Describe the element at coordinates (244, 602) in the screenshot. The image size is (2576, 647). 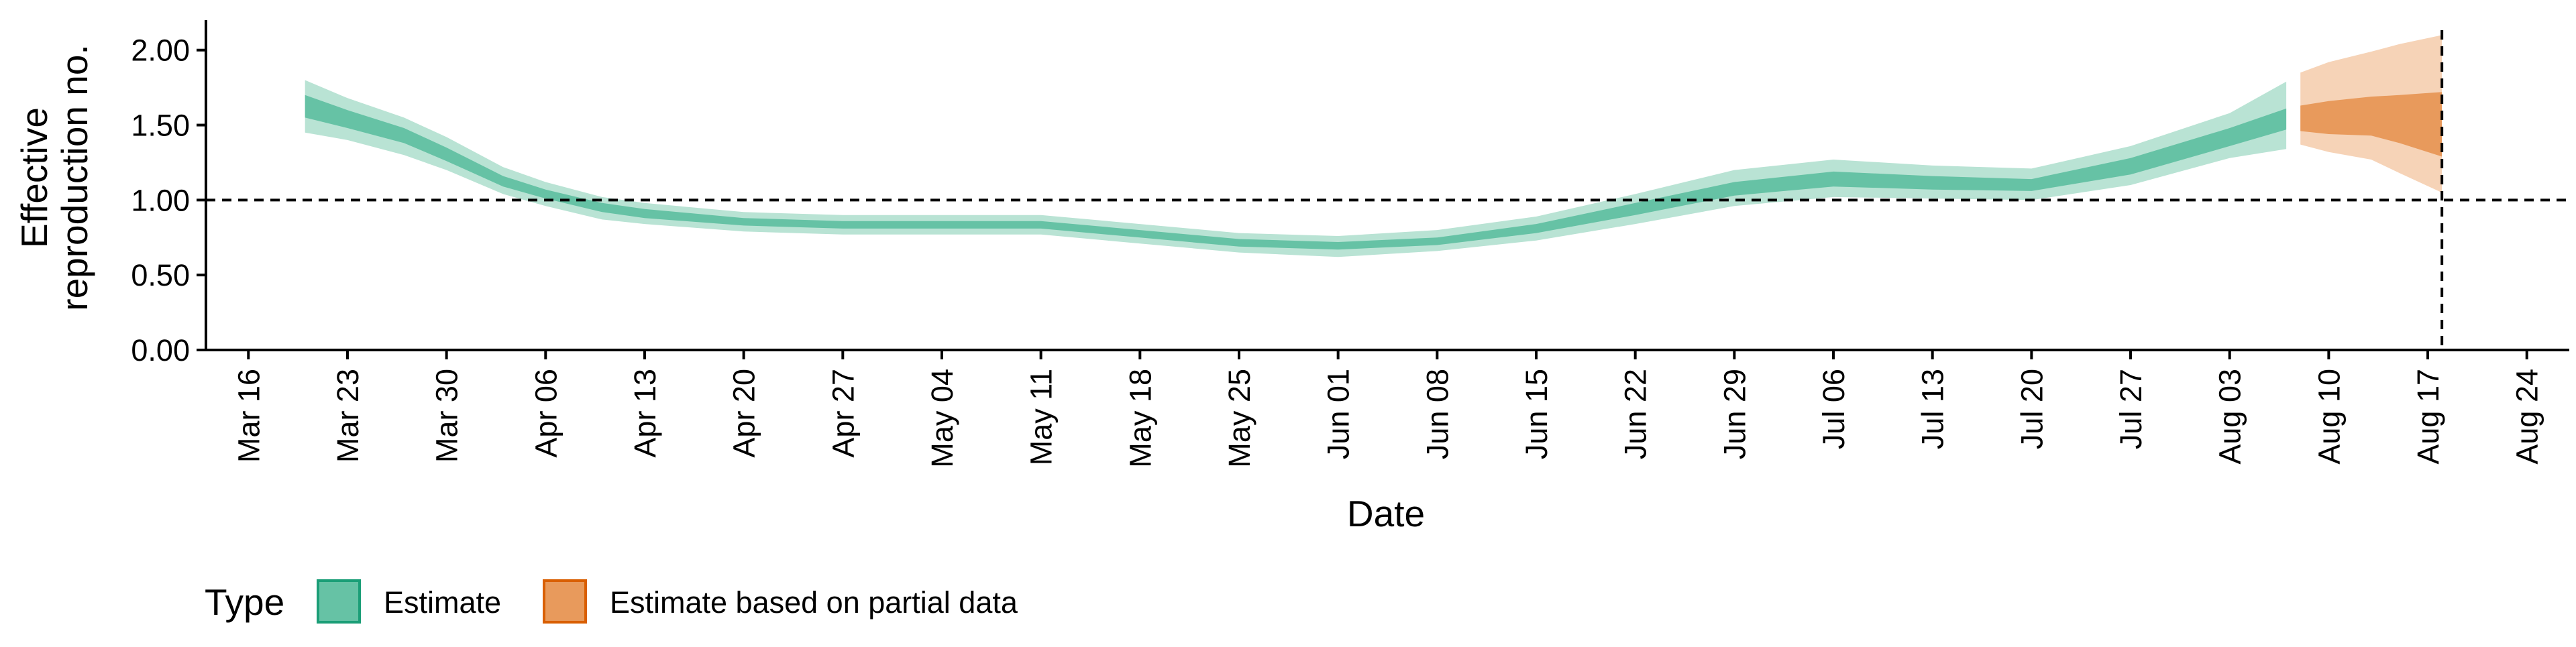
I see `legend-title: Type` at that location.